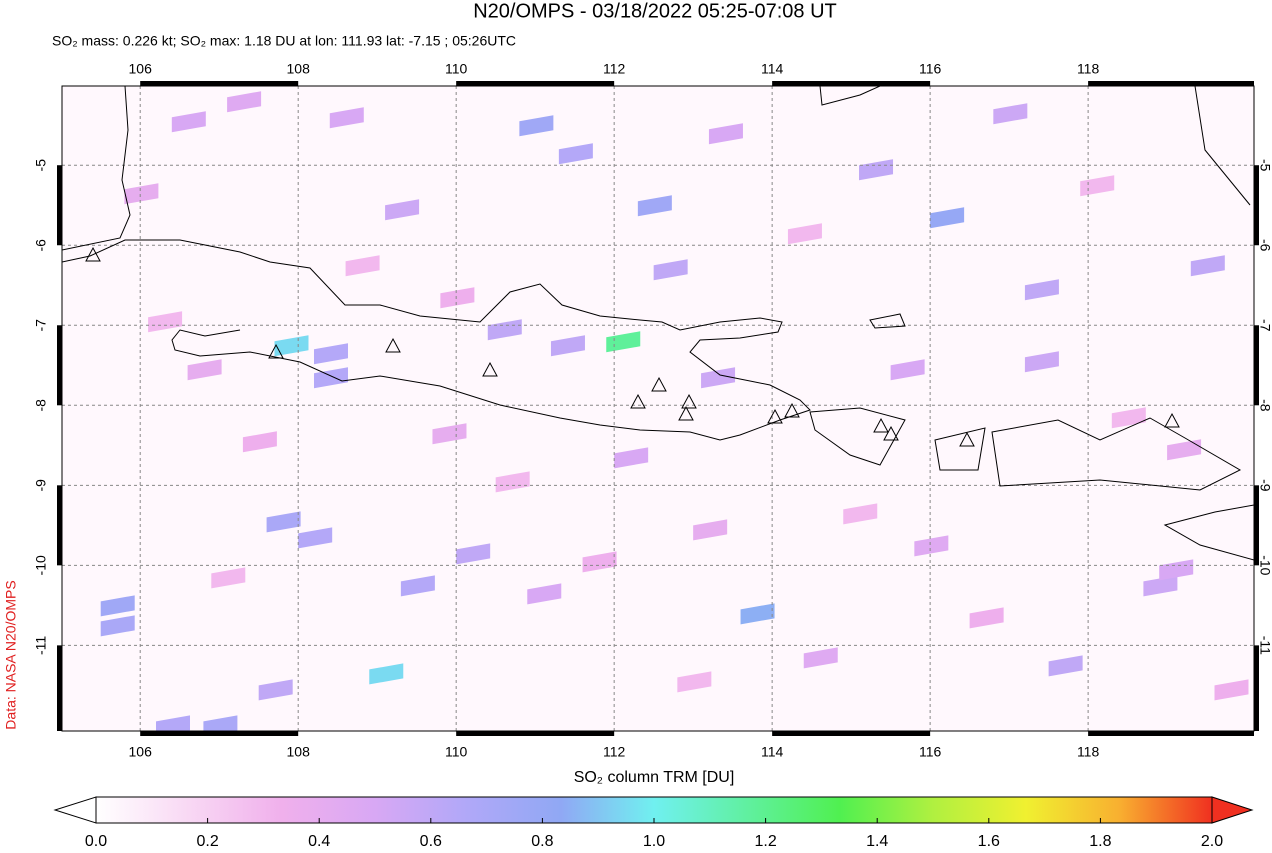  Describe the element at coordinates (41, 245) in the screenshot. I see `y-tick-label-left: -6` at that location.